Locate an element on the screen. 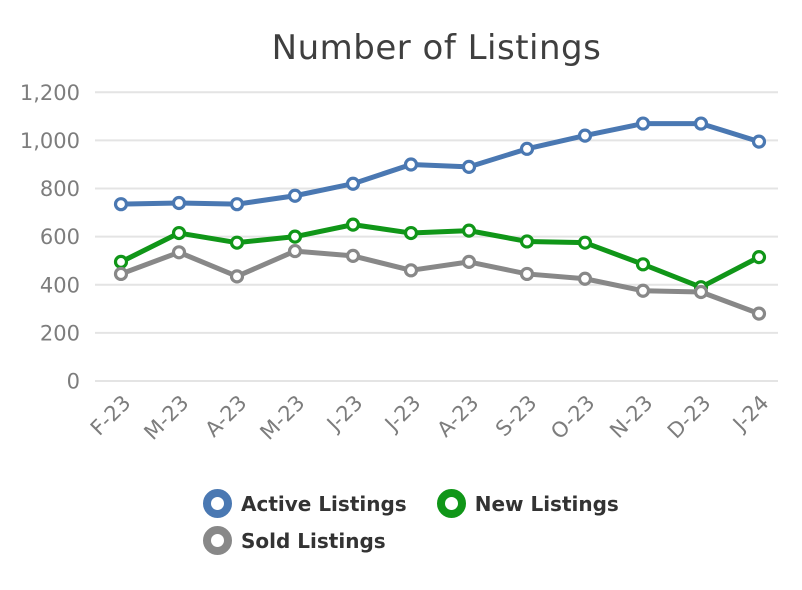 Image resolution: width=802 pixels, height=590 pixels. y-axis-tick-label: 200 is located at coordinates (60, 333).